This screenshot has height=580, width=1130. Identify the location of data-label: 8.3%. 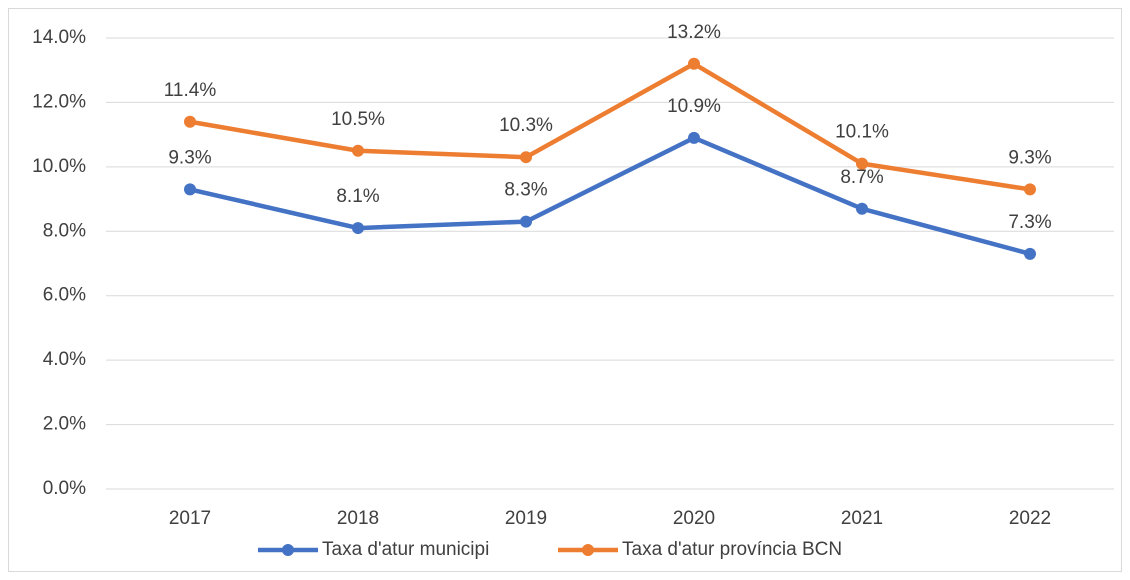
(525, 190).